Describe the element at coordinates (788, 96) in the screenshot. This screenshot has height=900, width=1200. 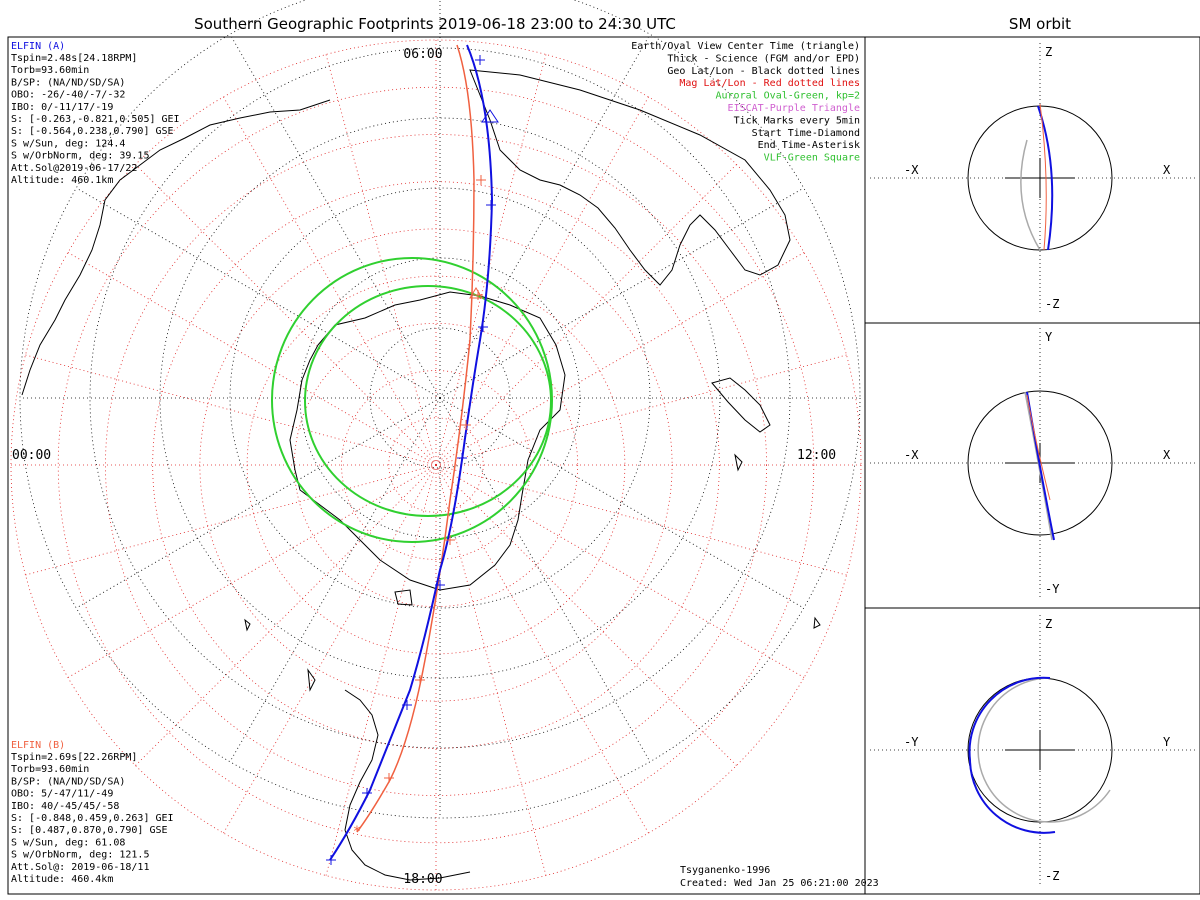
I see `legend-entry: Auroral Oval-Green, kp=2` at that location.